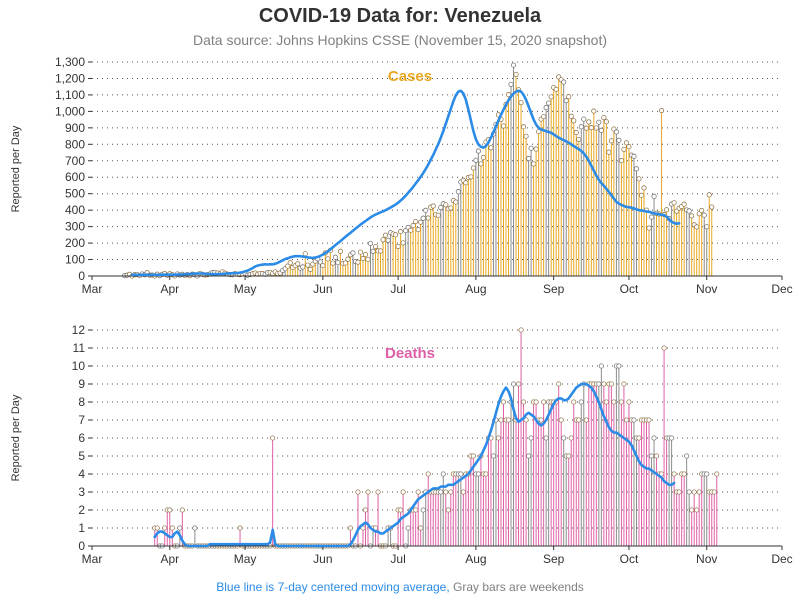 The image size is (800, 600). I want to click on cases-ytick-label: 1,200, so click(70, 78).